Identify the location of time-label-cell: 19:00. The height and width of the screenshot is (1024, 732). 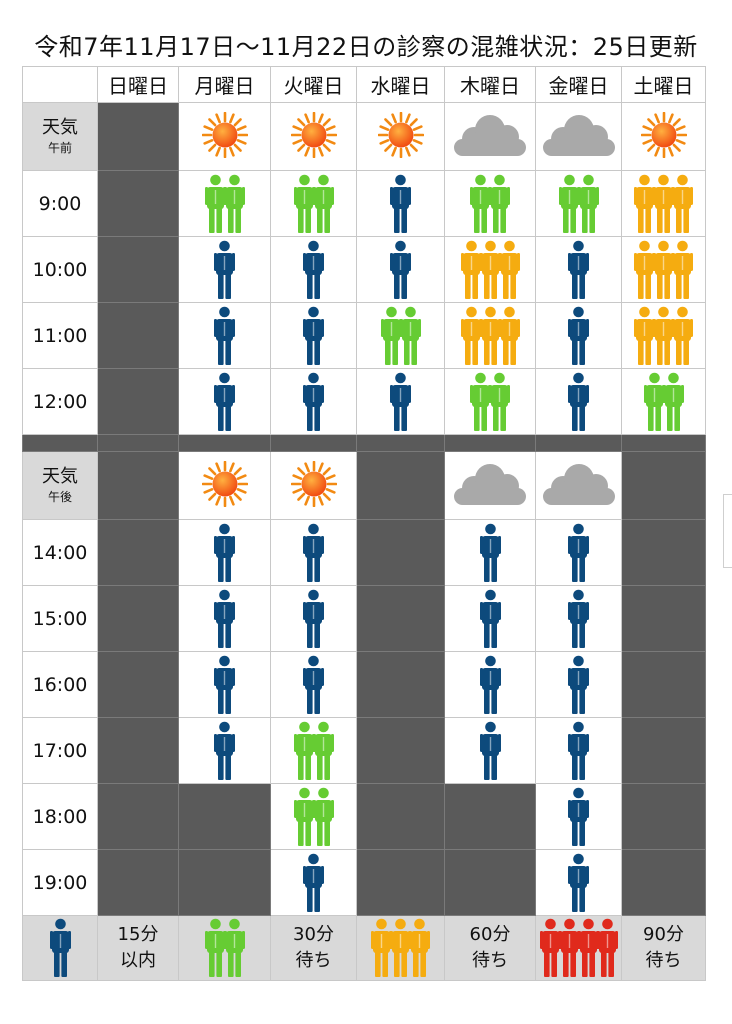
(60, 882).